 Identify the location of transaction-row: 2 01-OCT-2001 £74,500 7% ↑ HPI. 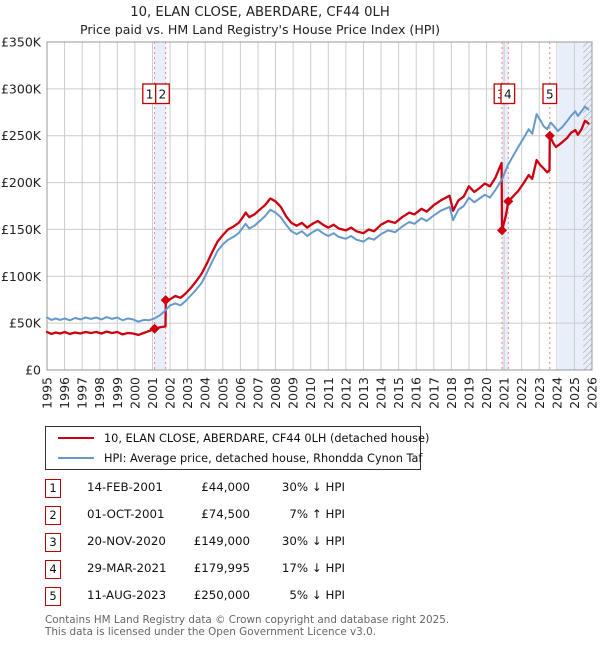
(300, 516).